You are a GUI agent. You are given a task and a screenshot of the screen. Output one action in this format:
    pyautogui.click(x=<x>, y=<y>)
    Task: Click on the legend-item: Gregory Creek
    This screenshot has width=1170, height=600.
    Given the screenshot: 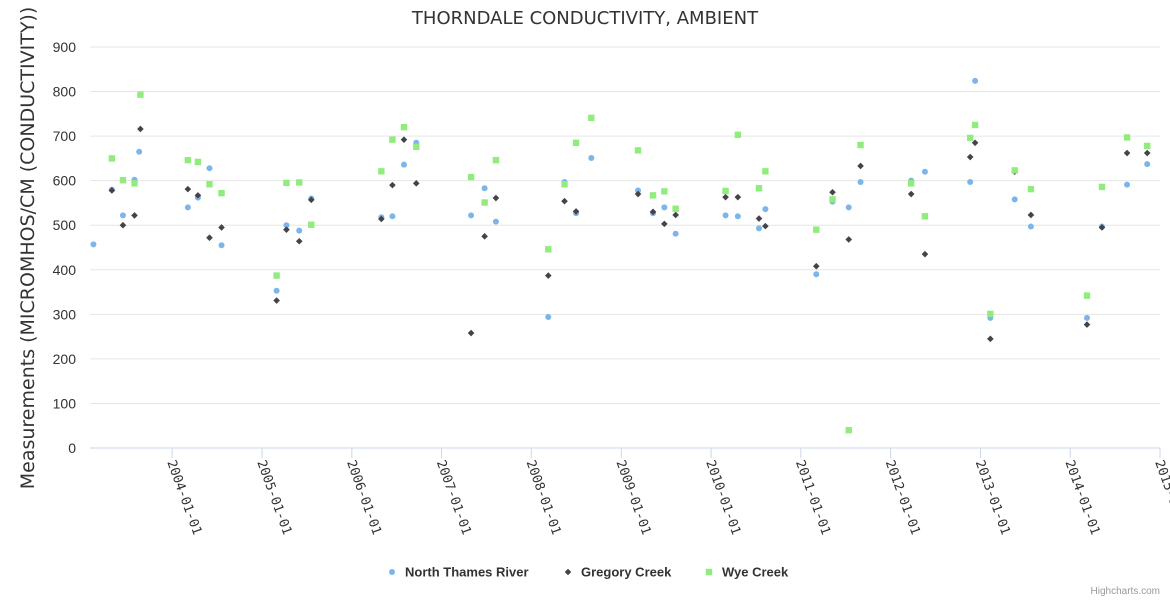 What is the action you would take?
    pyautogui.click(x=618, y=572)
    